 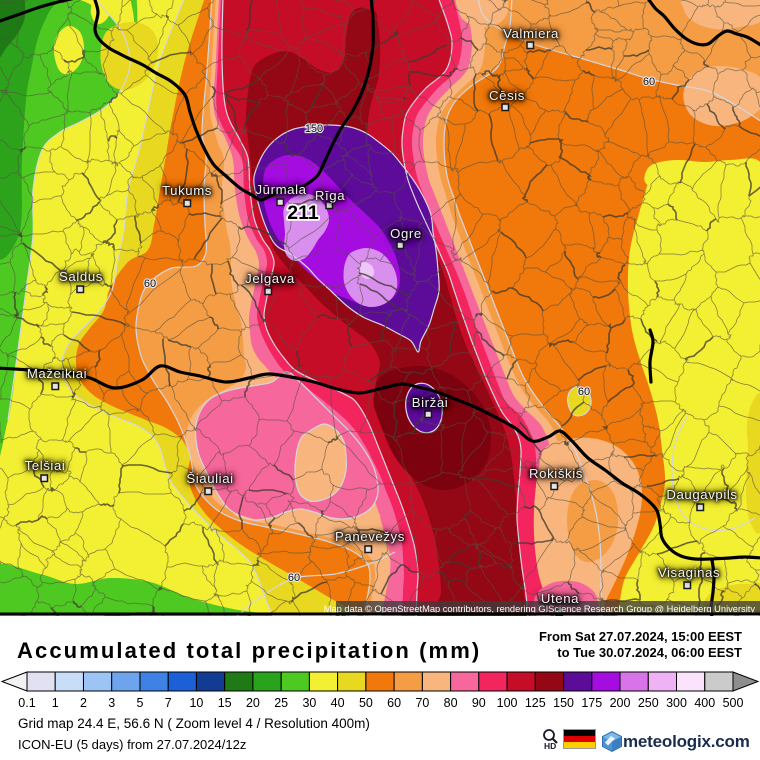 I want to click on svg-text: 500, so click(x=733, y=703).